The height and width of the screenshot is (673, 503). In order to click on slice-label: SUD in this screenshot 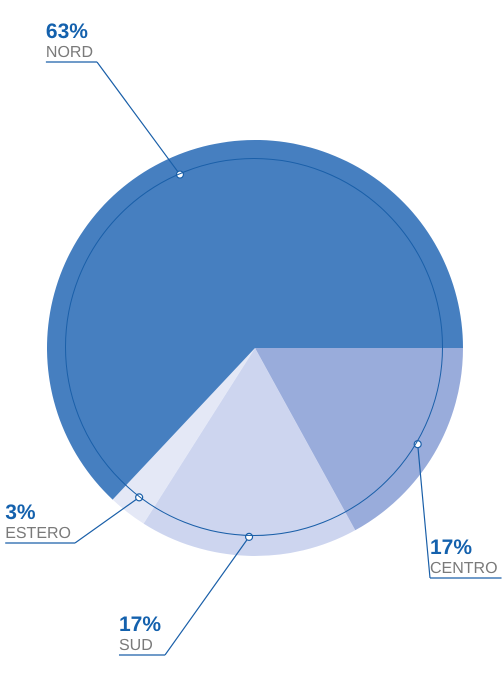, I will do `click(135, 645)`.